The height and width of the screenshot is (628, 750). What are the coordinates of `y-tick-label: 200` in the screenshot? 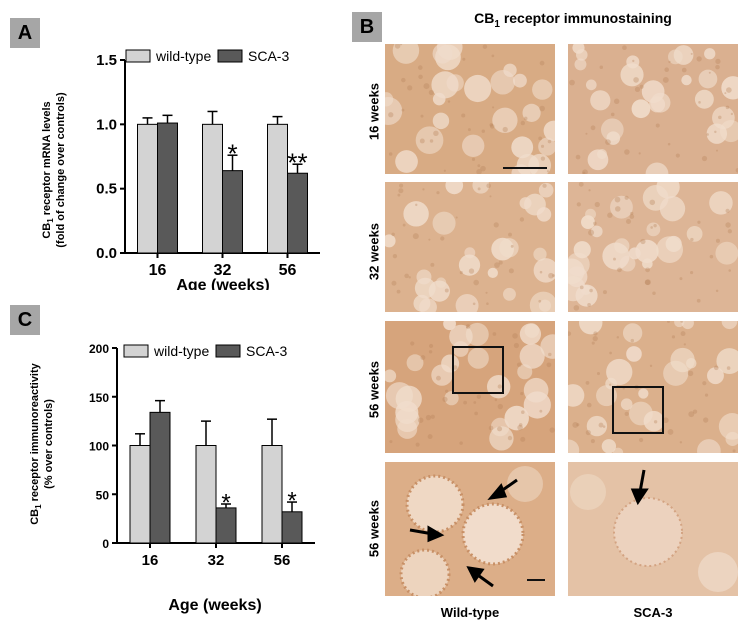 It's located at (99, 349).